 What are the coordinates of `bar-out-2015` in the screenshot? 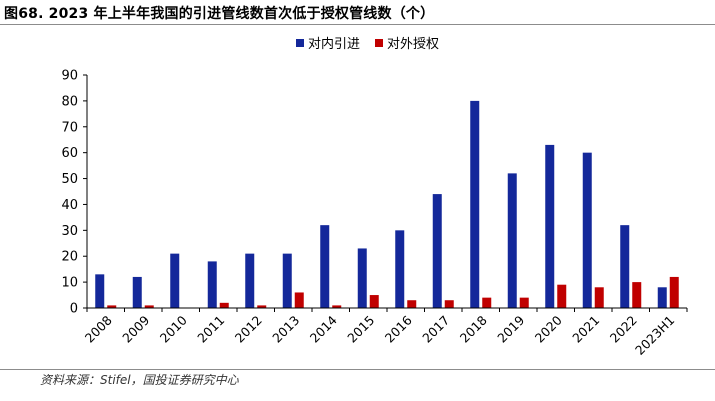 It's located at (374, 301).